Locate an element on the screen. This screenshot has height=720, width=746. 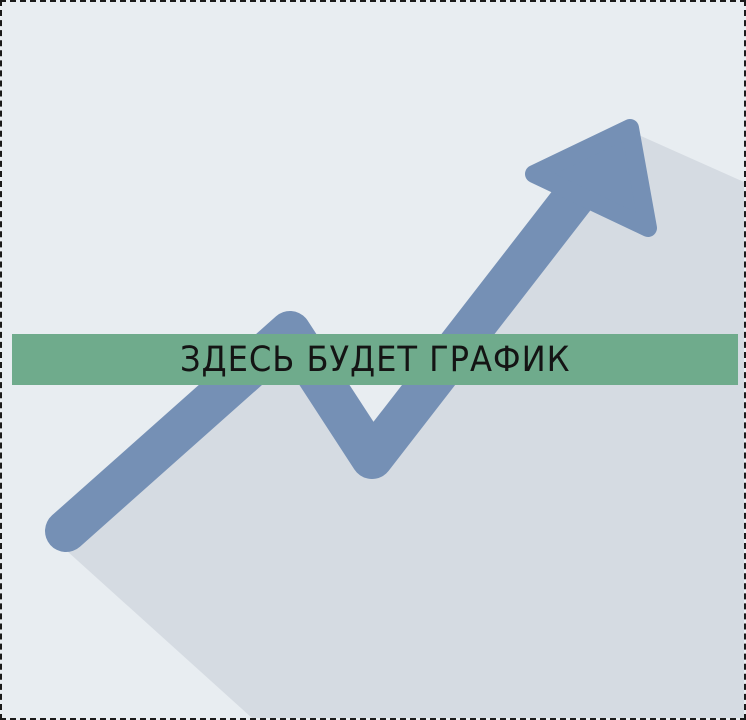
arrow-head is located at coordinates (591, 178).